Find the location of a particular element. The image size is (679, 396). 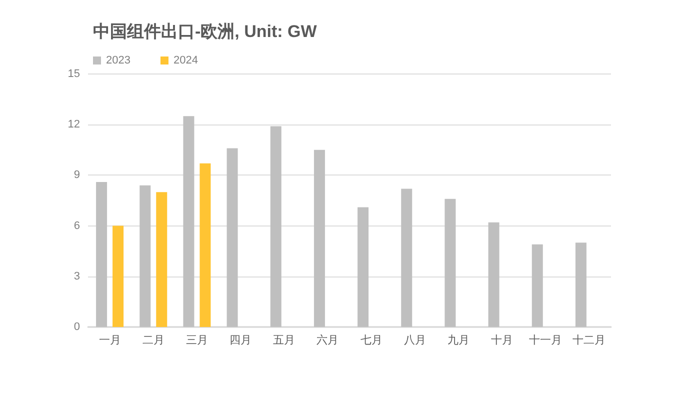

x-tick-label: 四月 is located at coordinates (241, 340).